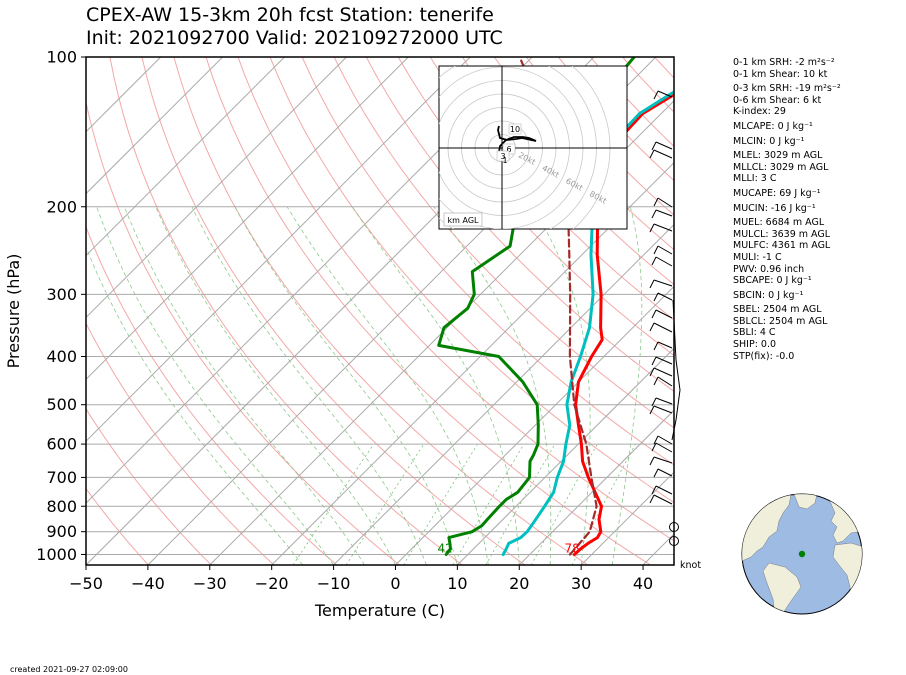 The height and width of the screenshot is (675, 906). I want to click on index-row: MLCIN: 0 J kg⁻¹, so click(769, 141).